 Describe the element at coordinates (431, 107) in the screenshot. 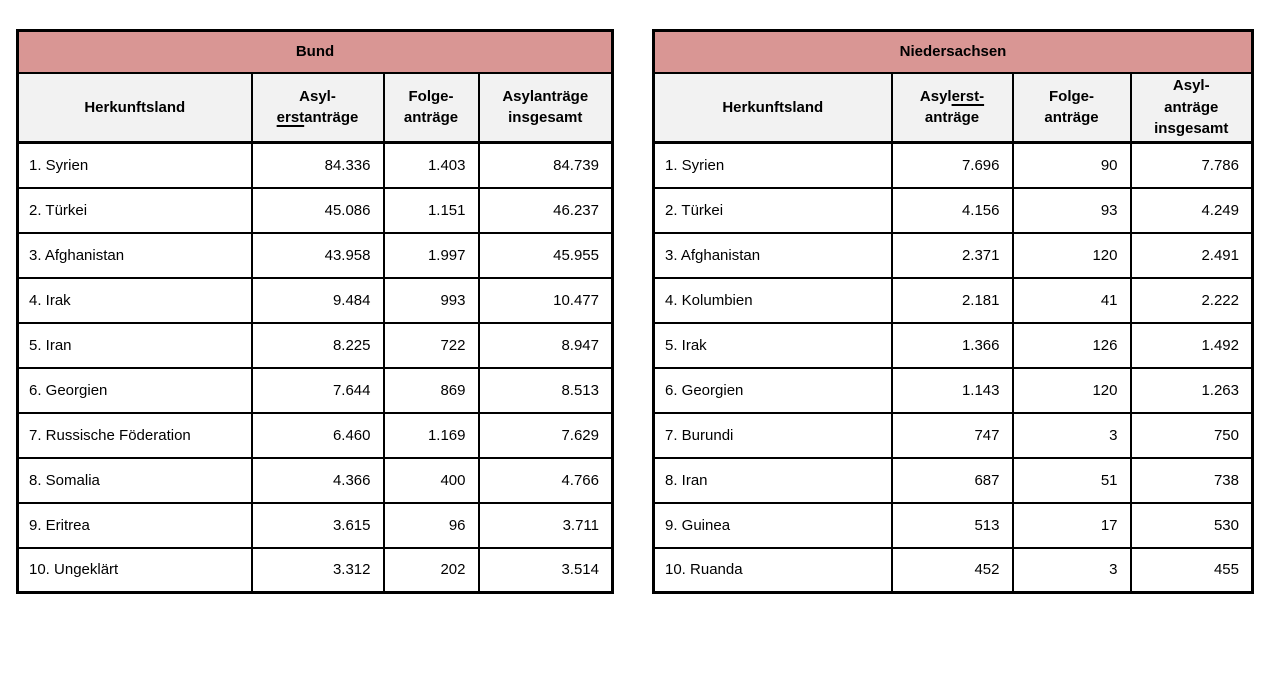

I see `column-header-folgeantraege: Folge-anträge` at that location.